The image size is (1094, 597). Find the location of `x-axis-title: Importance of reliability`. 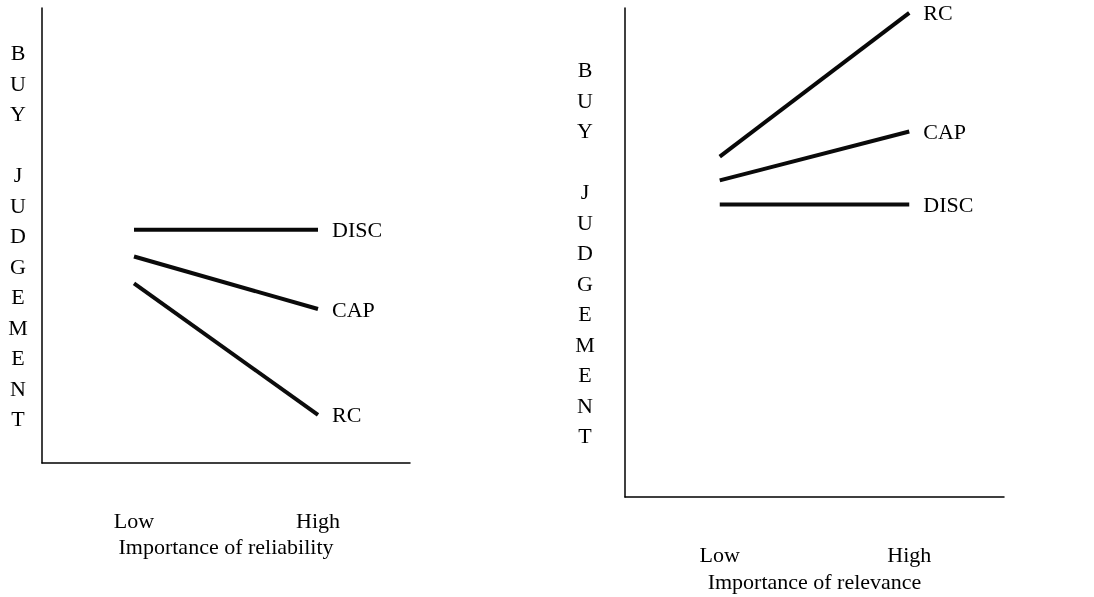

x-axis-title: Importance of reliability is located at coordinates (226, 547).